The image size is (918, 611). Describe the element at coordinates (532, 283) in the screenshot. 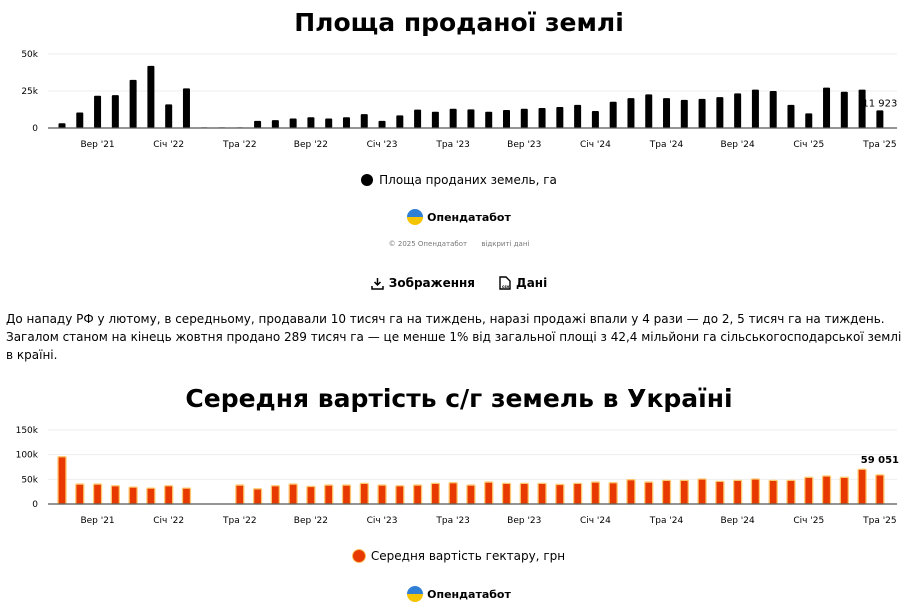

I see `download-data-label: Дані` at that location.